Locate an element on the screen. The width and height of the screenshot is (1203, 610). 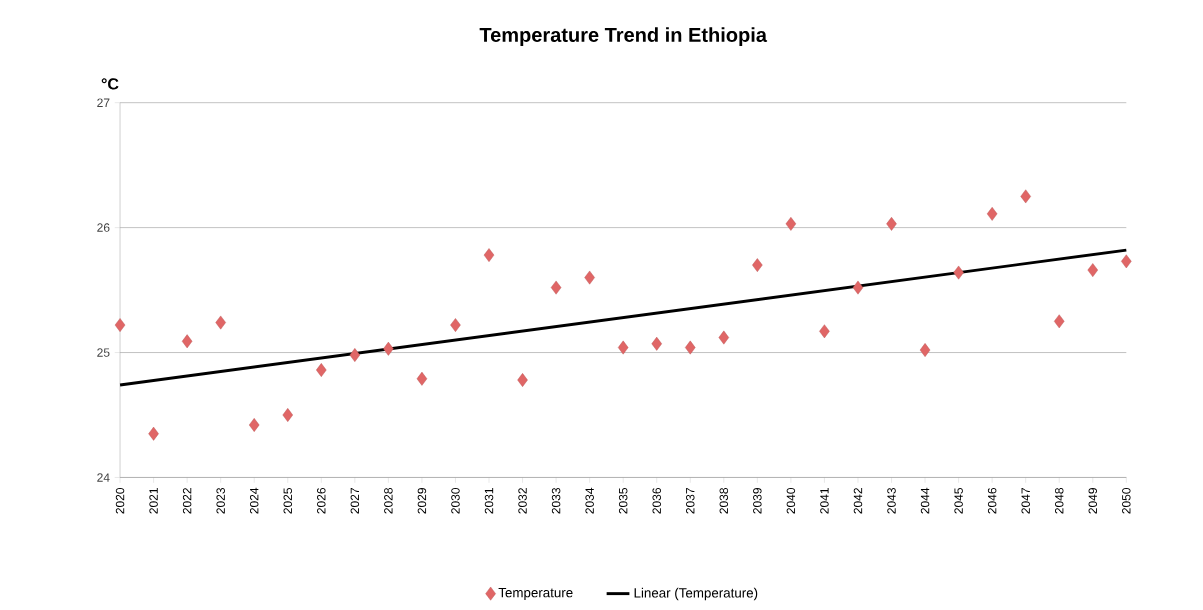
x-tick-label: 2021 is located at coordinates (153, 501).